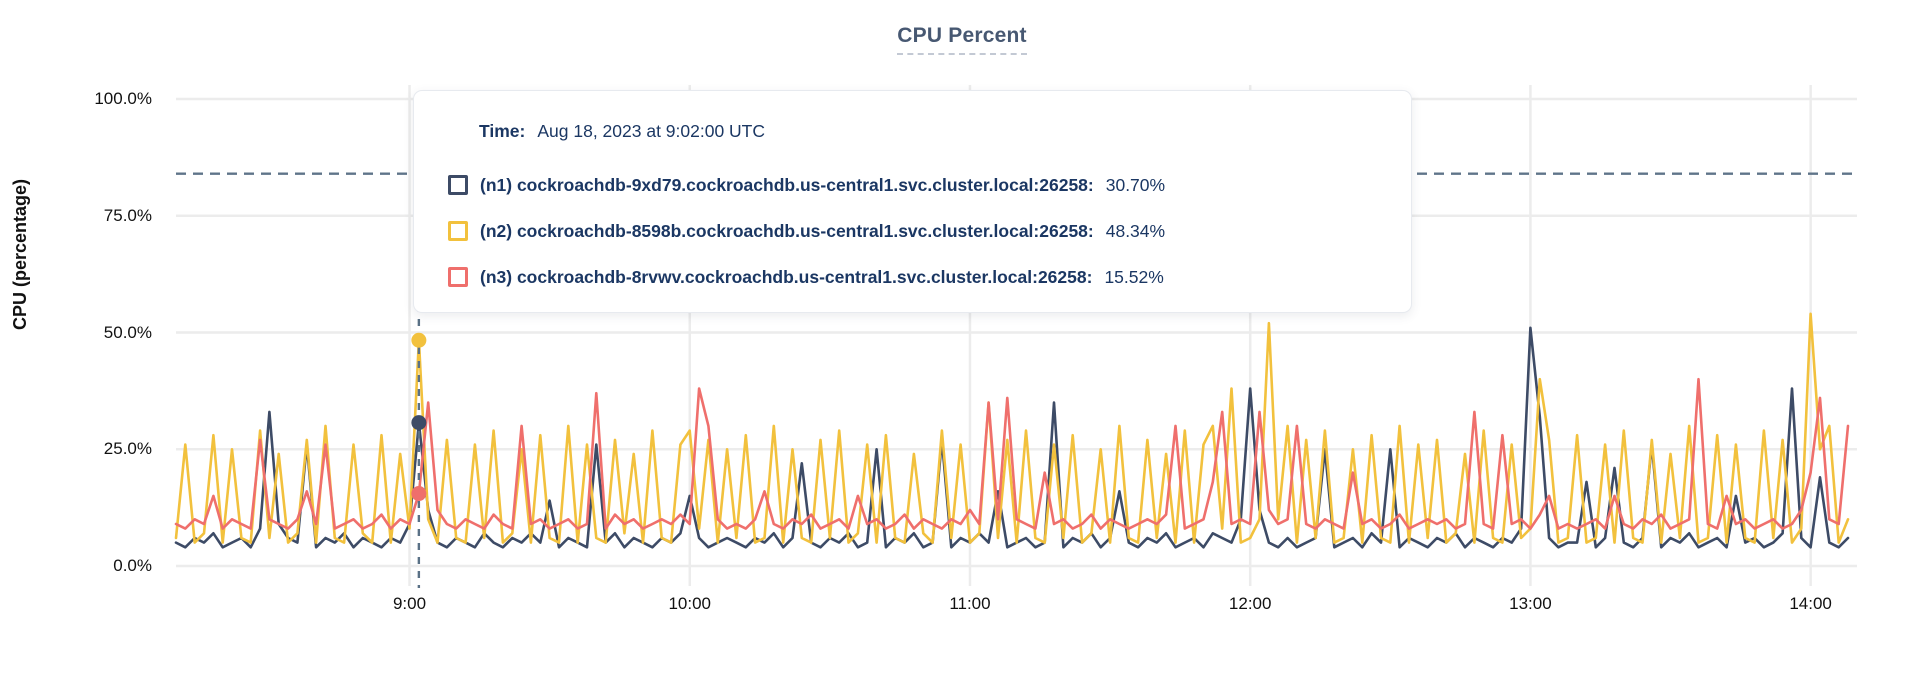  Describe the element at coordinates (419, 494) in the screenshot. I see `hover-dot-n3` at that location.